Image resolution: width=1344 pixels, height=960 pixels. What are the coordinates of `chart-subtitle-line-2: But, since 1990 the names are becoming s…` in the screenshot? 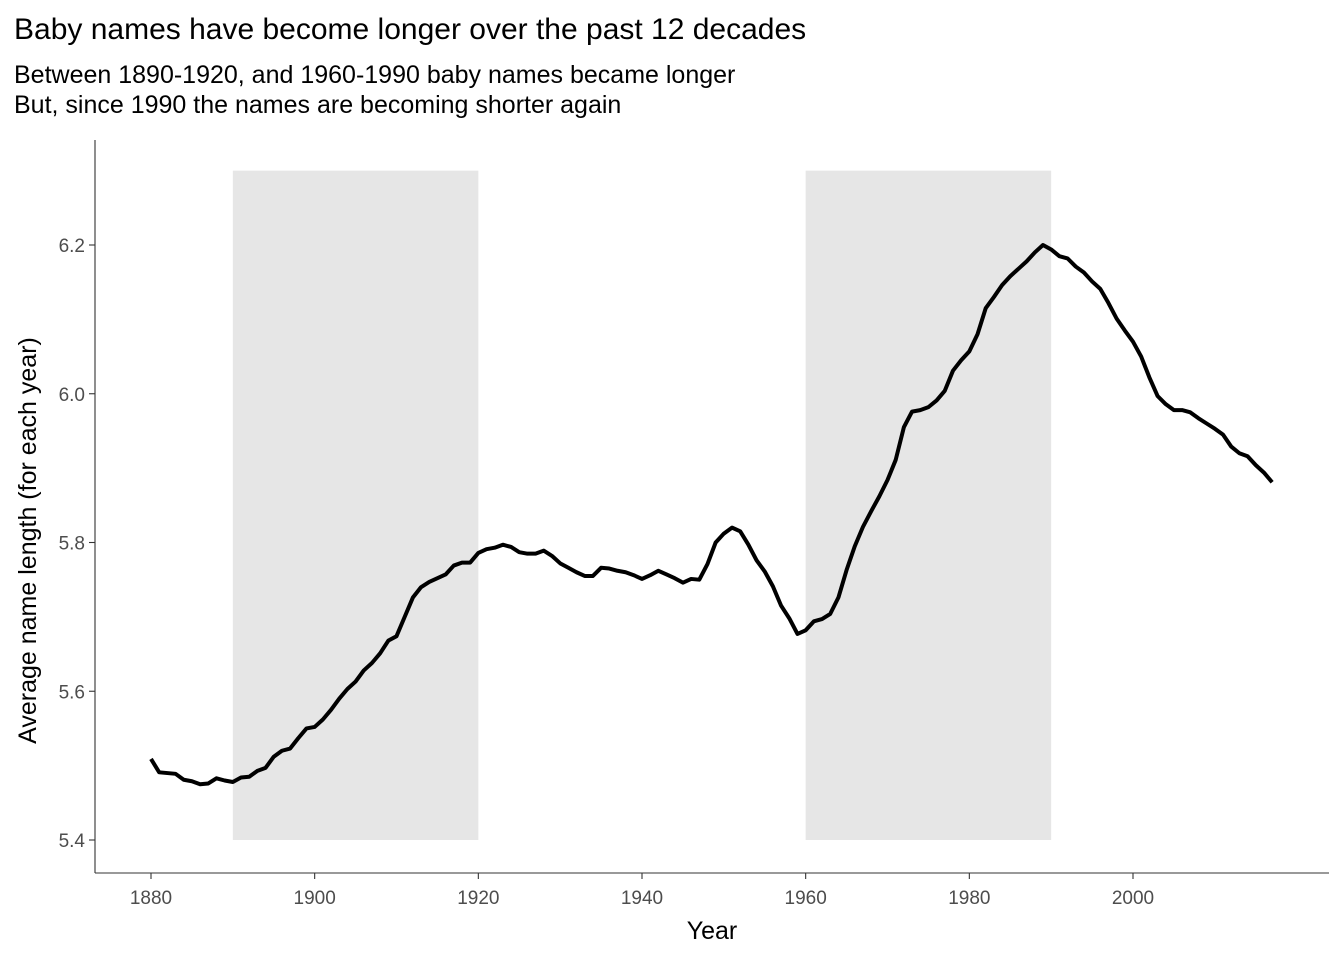 It's located at (318, 105).